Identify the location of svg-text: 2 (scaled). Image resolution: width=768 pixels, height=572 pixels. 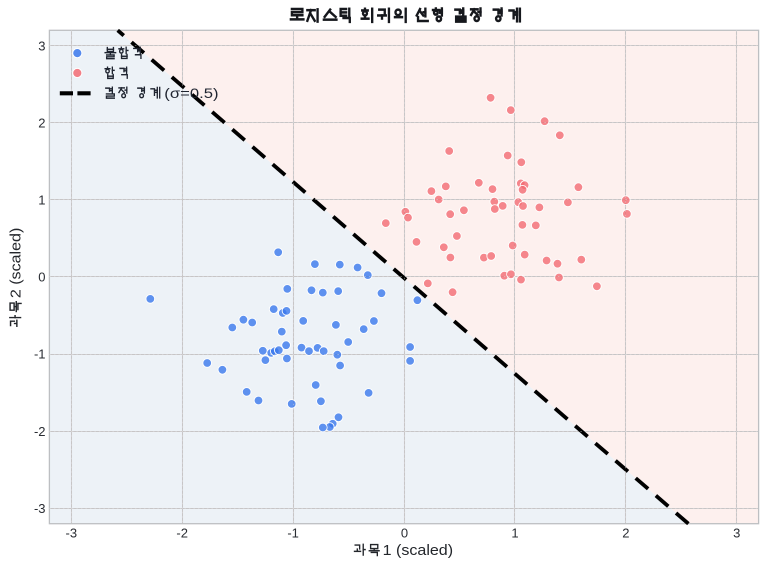
(17, 263).